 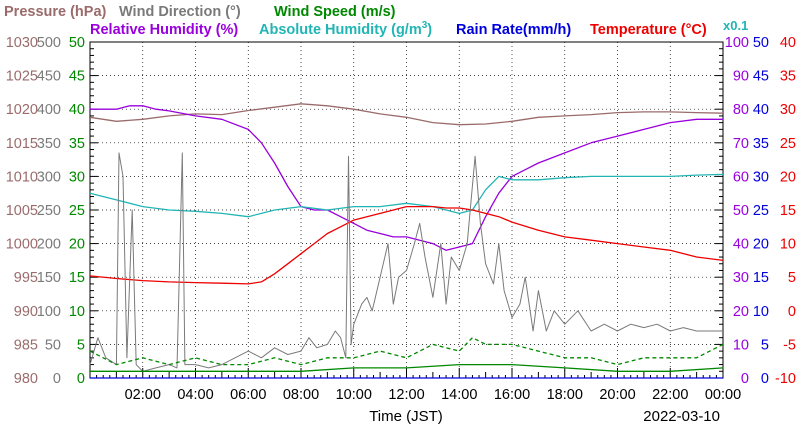 I want to click on wind-speed-tick-label: 5, so click(x=81, y=345).